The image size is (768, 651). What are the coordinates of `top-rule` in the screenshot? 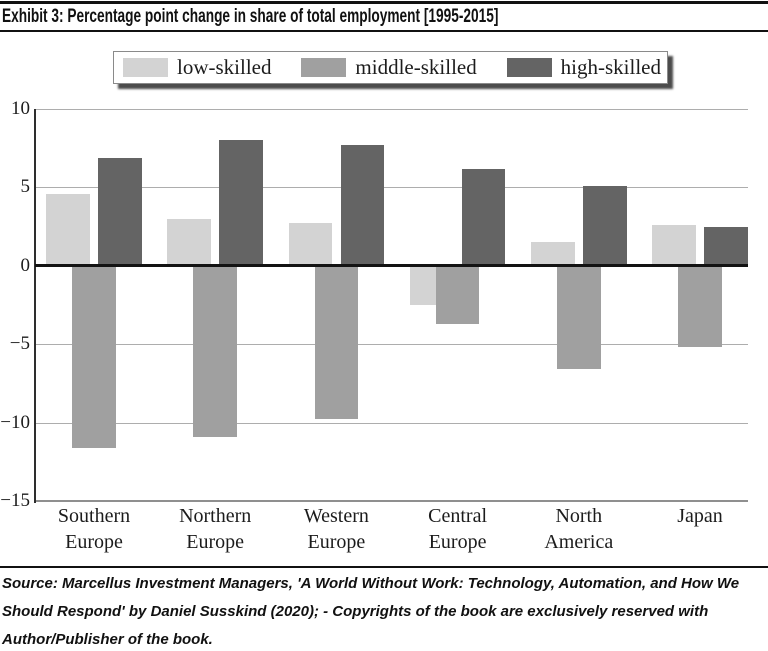 It's located at (384, 2).